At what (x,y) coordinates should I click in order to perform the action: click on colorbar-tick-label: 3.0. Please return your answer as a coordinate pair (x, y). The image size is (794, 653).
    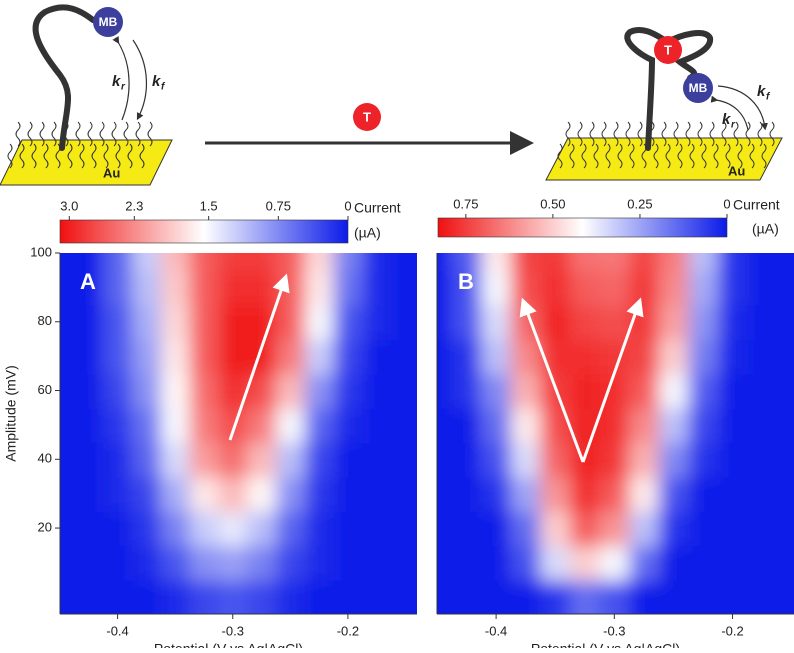
    Looking at the image, I should click on (69, 205).